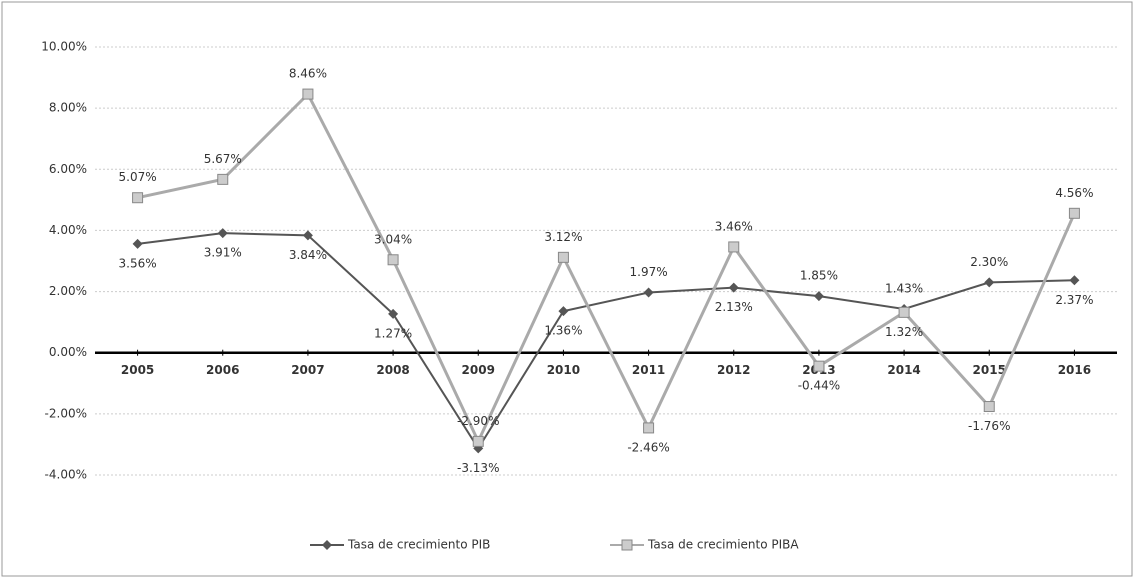  What do you see at coordinates (904, 288) in the screenshot?
I see `data-label: 1.43%` at bounding box center [904, 288].